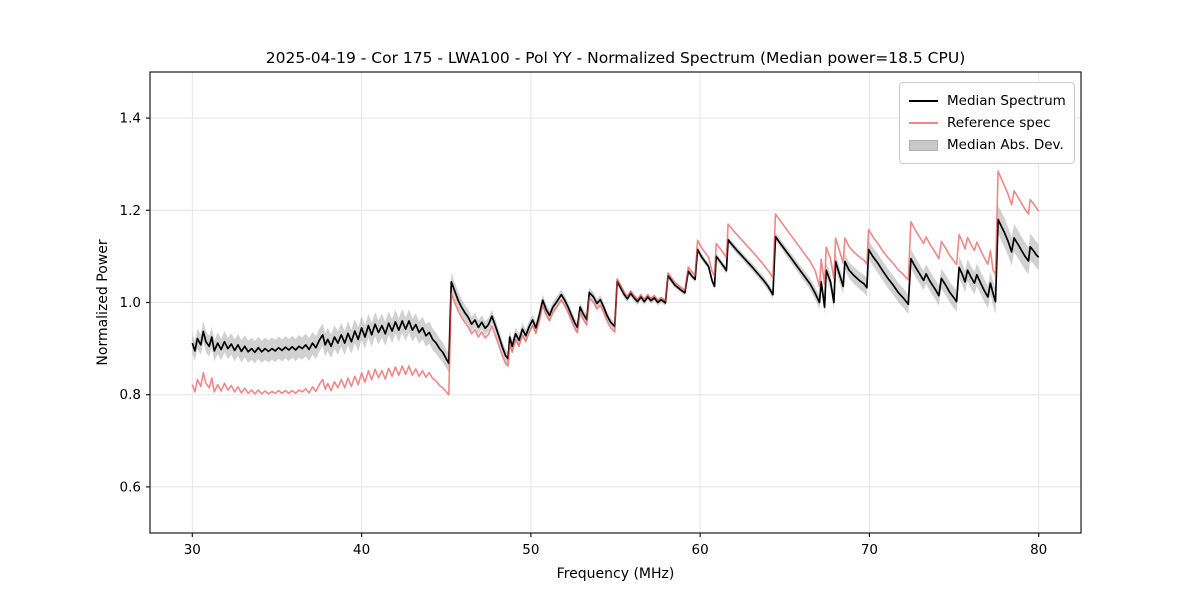  Describe the element at coordinates (1005, 145) in the screenshot. I see `legend-item-label: Median Abs. Dev.` at that location.